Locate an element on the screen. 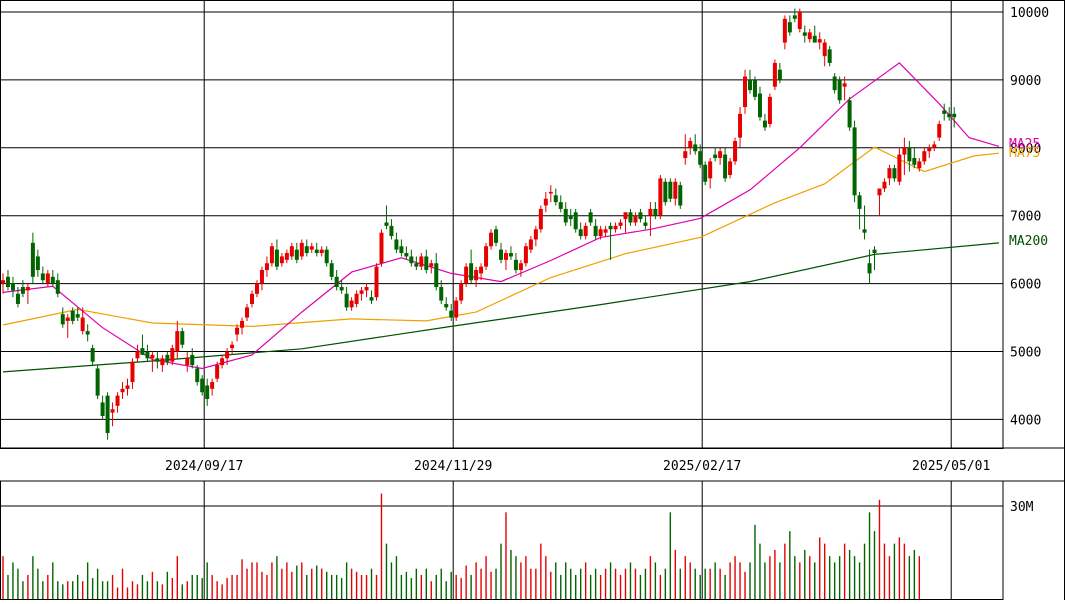 This screenshot has width=1065, height=604. volume-y-tick-label: 30M is located at coordinates (1022, 507).